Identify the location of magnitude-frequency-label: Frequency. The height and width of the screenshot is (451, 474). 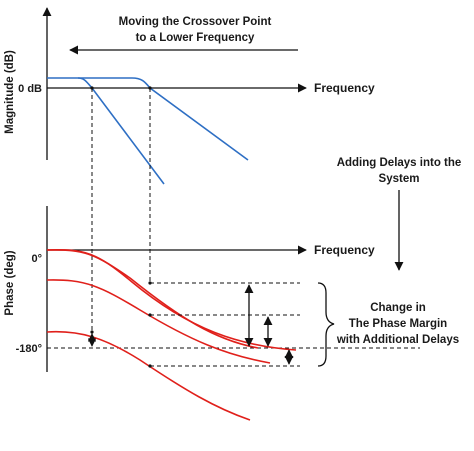
(344, 88).